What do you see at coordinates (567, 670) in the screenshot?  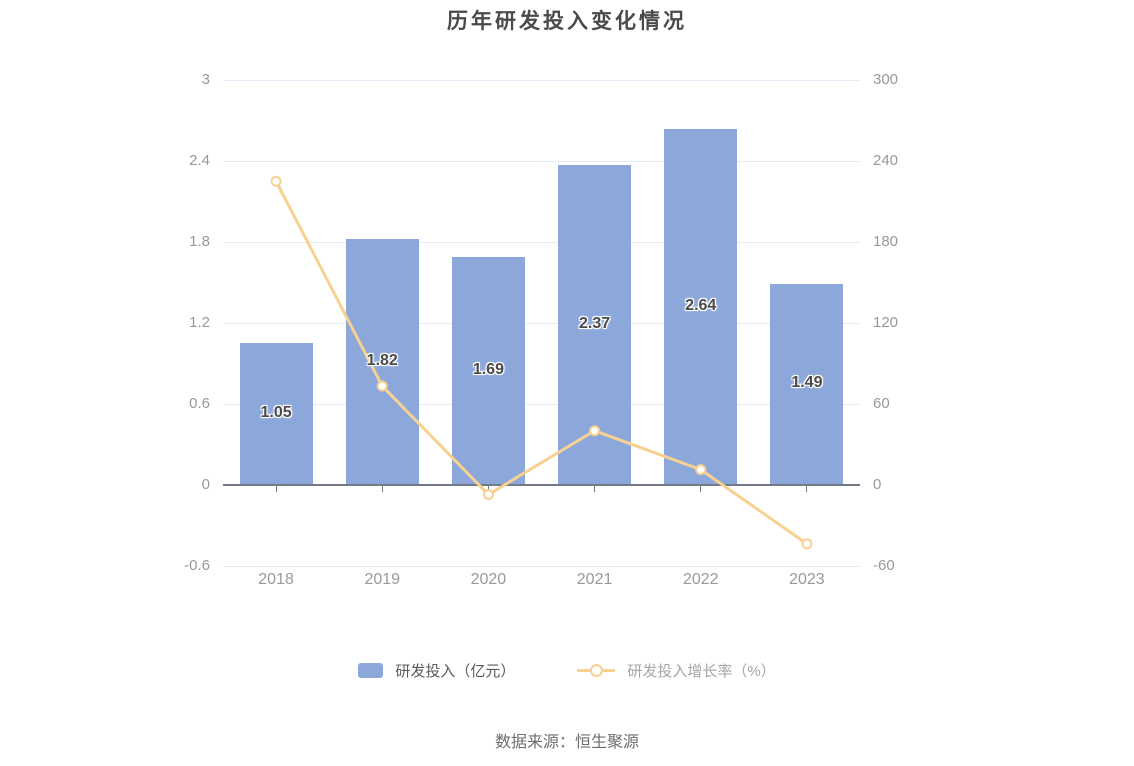 I see `legend: 研发投入（亿元） 研发投入增长率（%）` at bounding box center [567, 670].